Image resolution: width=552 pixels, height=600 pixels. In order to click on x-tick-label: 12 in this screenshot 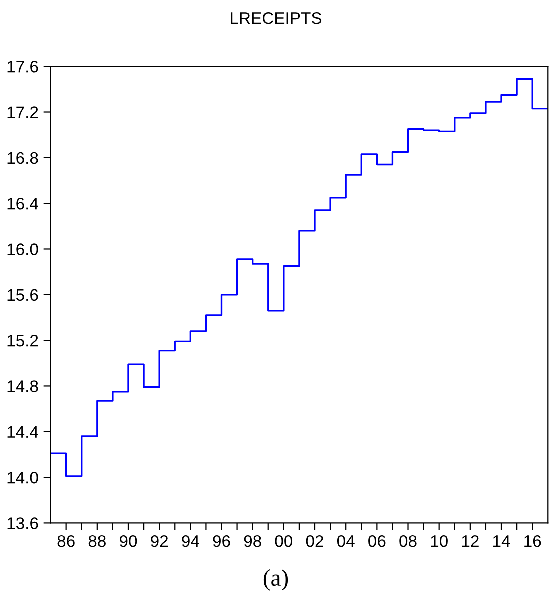, I will do `click(470, 541)`.